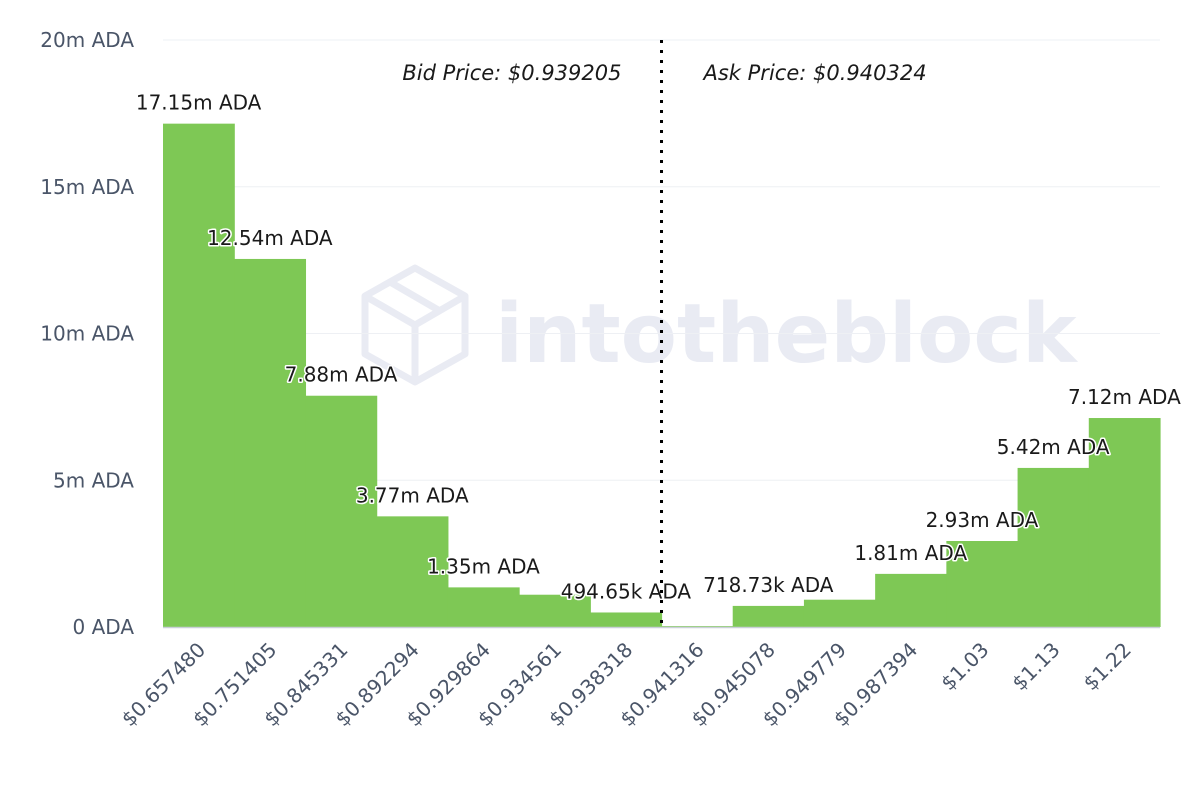 This screenshot has width=1200, height=804. I want to click on y-tick-label: 10m ADA, so click(87, 334).